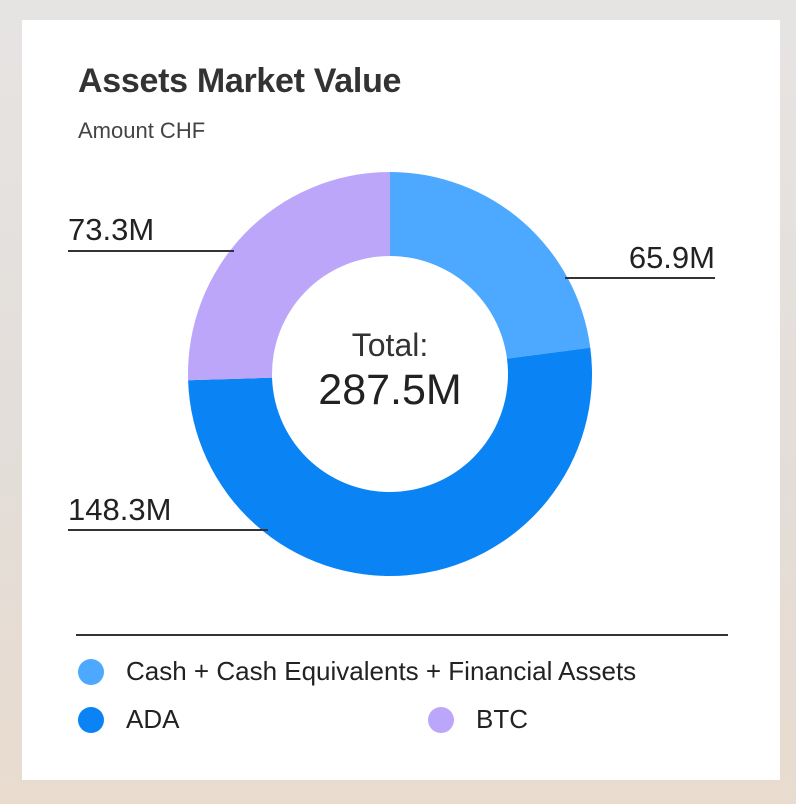 The width and height of the screenshot is (796, 804). Describe the element at coordinates (389, 390) in the screenshot. I see `center-total-value: 287.5M` at that location.